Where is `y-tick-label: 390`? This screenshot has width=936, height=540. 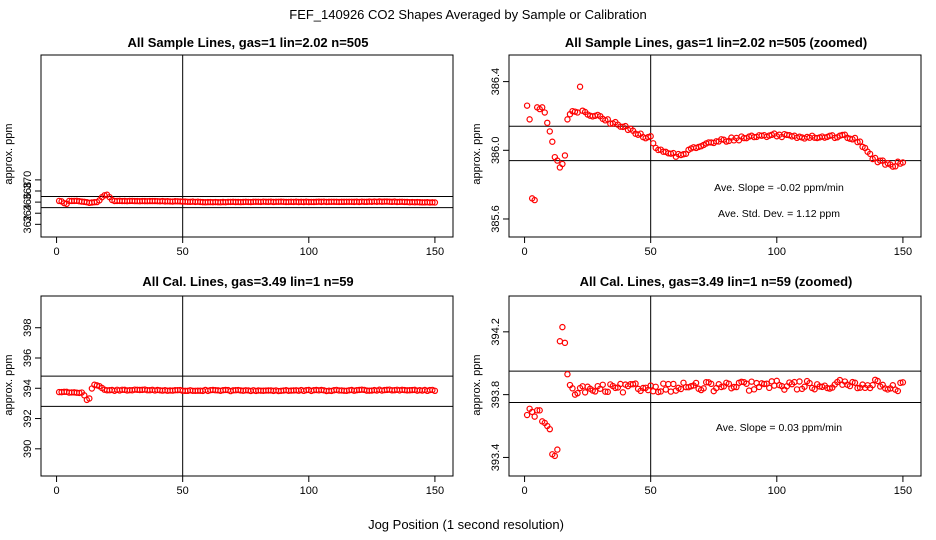
y-tick-label: 390 is located at coordinates (28, 449).